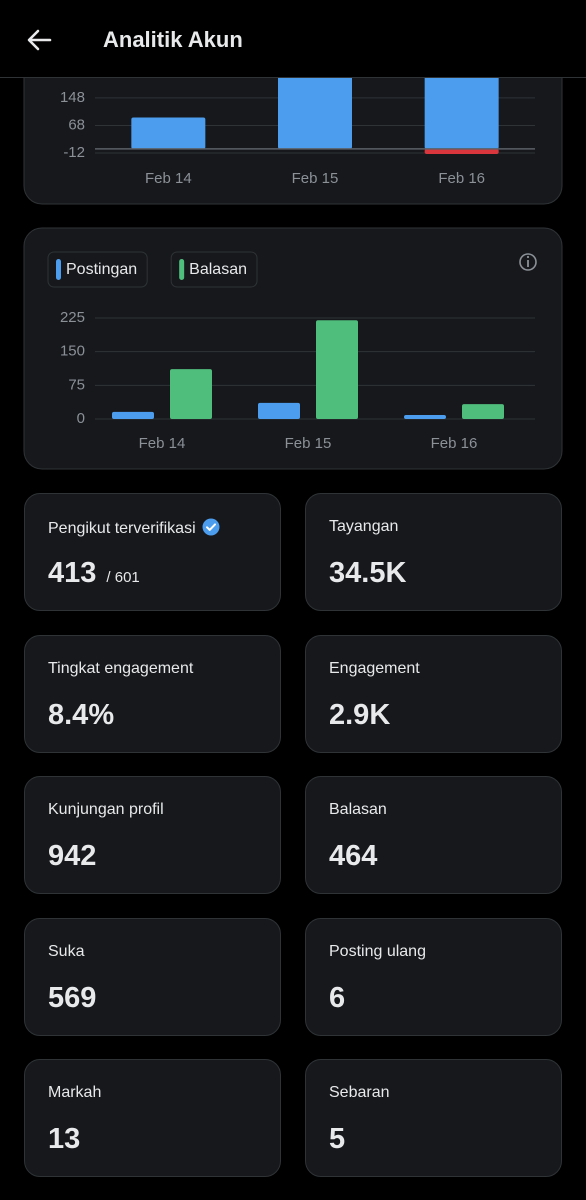 The width and height of the screenshot is (586, 1200). I want to click on stat-value: 34.5K, so click(367, 573).